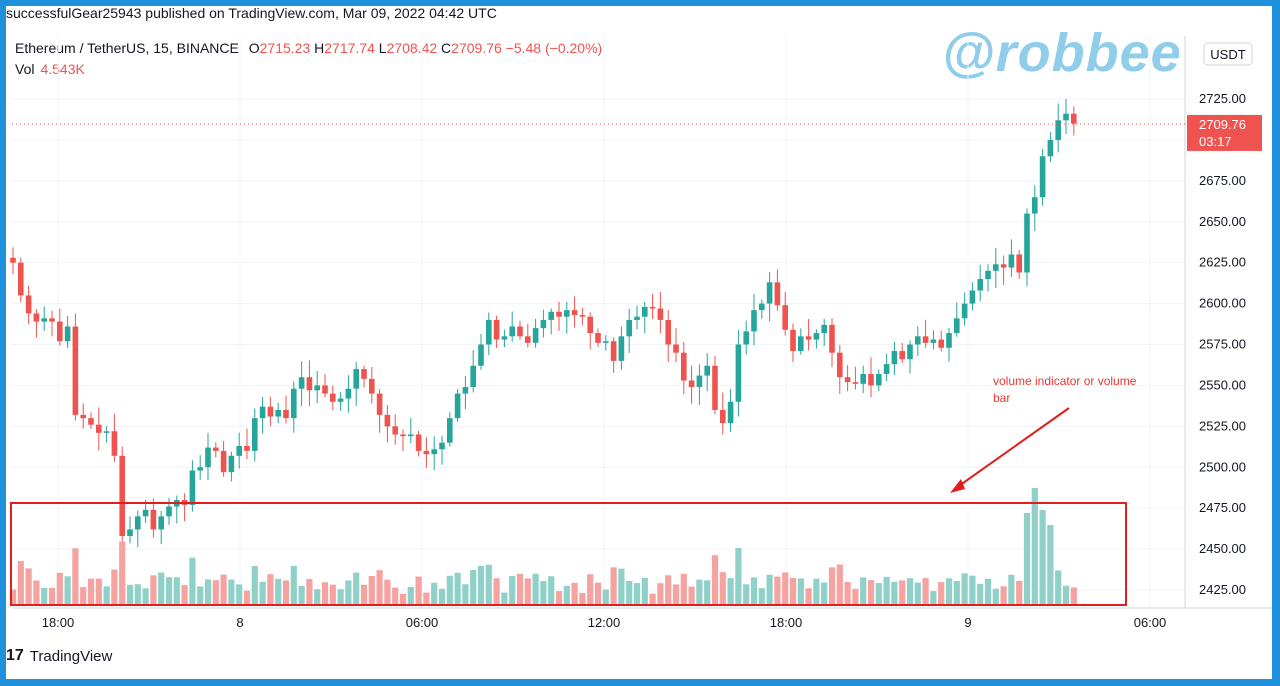 This screenshot has width=1280, height=686. What do you see at coordinates (1222, 589) in the screenshot?
I see `price-tick-label: 2425.00` at bounding box center [1222, 589].